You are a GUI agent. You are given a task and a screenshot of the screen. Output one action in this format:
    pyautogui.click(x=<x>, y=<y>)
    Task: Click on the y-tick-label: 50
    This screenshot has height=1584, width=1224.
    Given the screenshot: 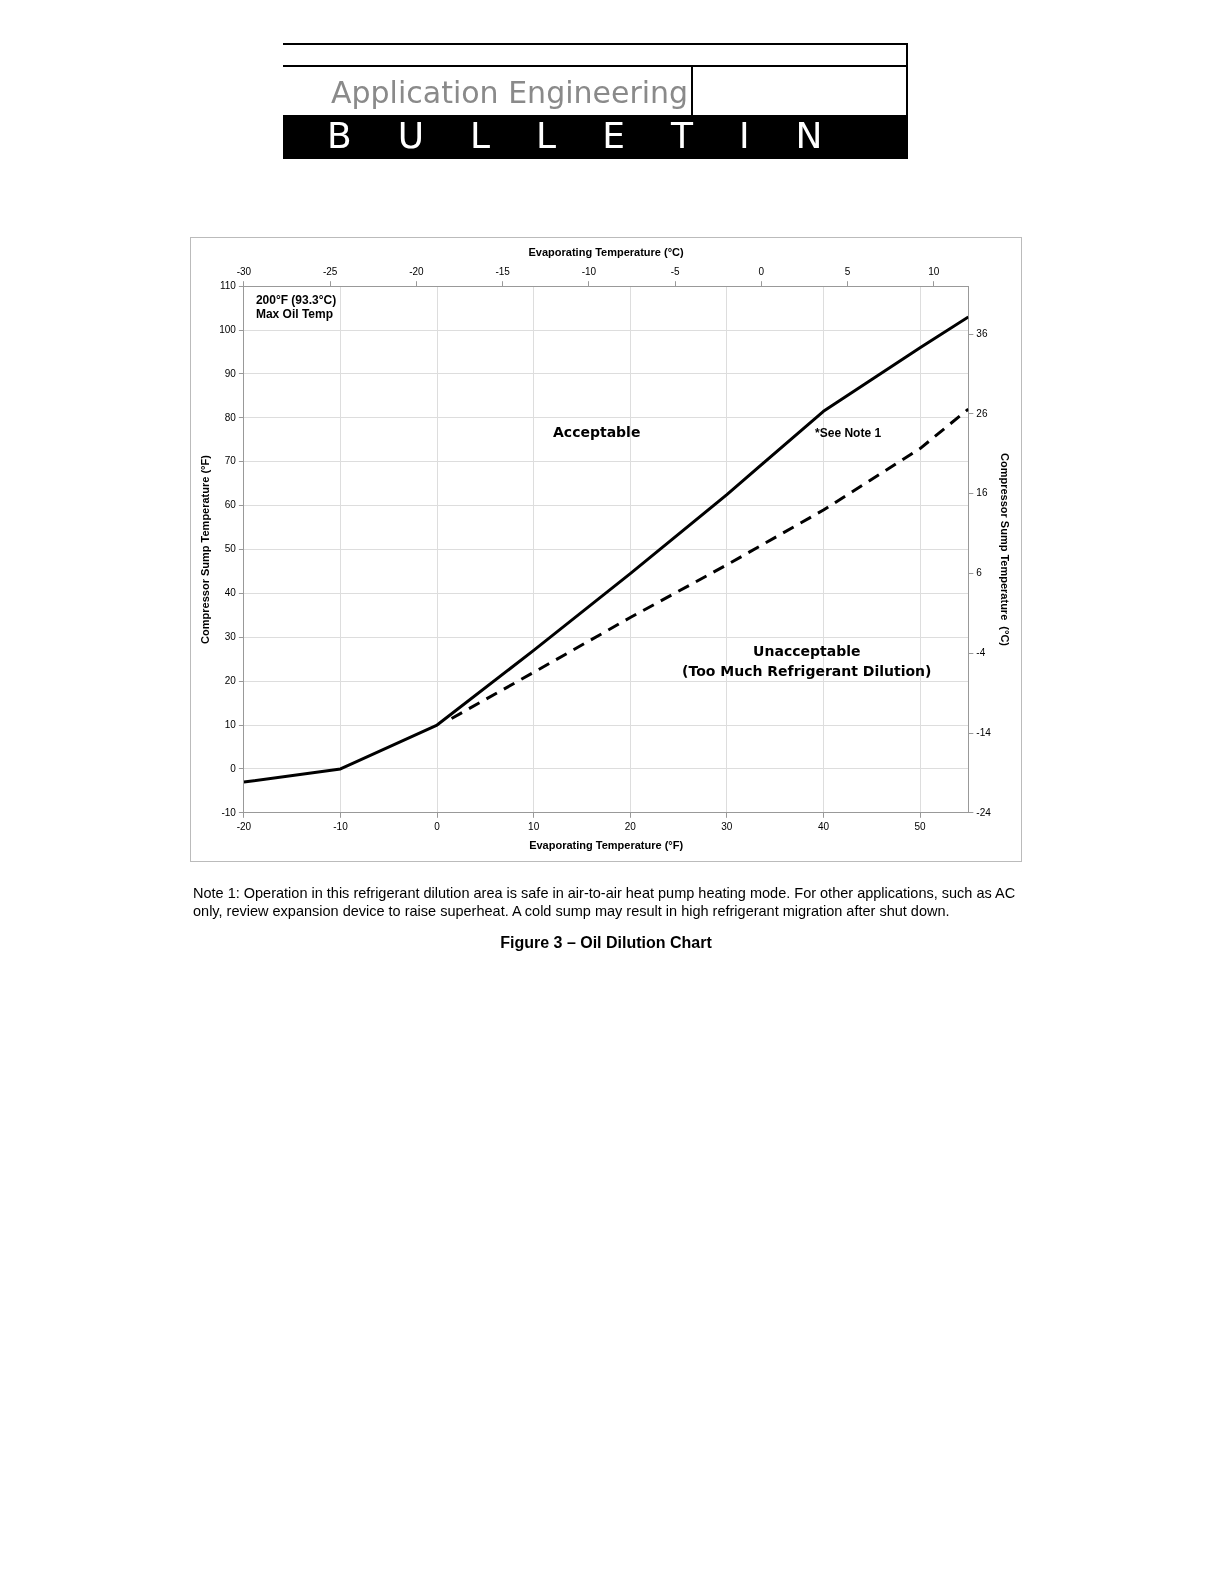 What is the action you would take?
    pyautogui.click(x=230, y=549)
    